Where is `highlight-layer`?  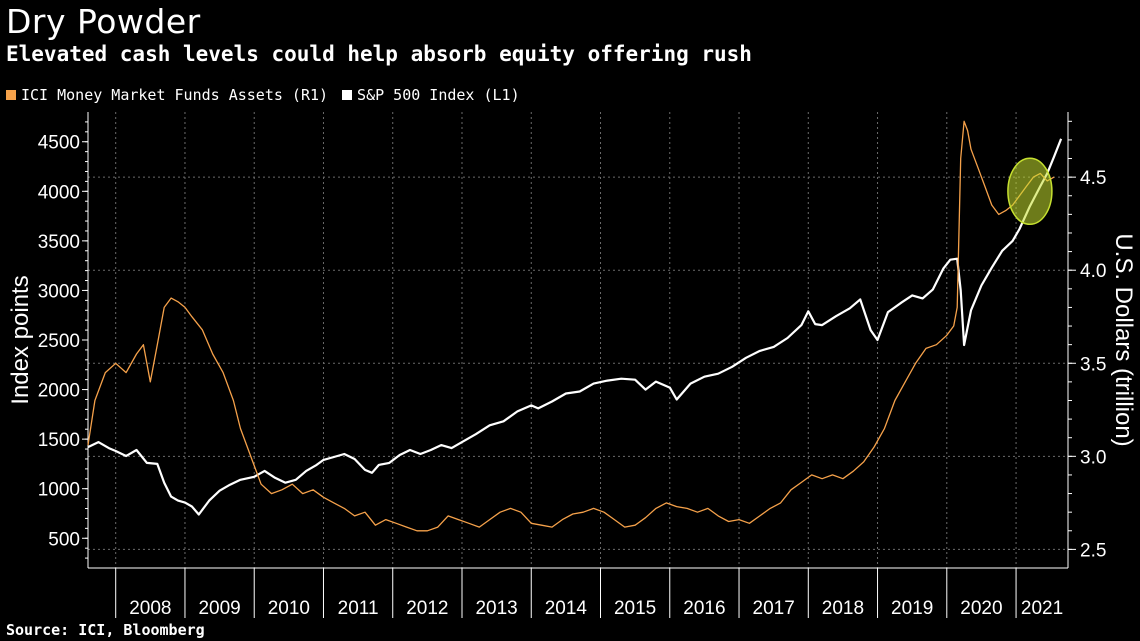 highlight-layer is located at coordinates (1030, 191).